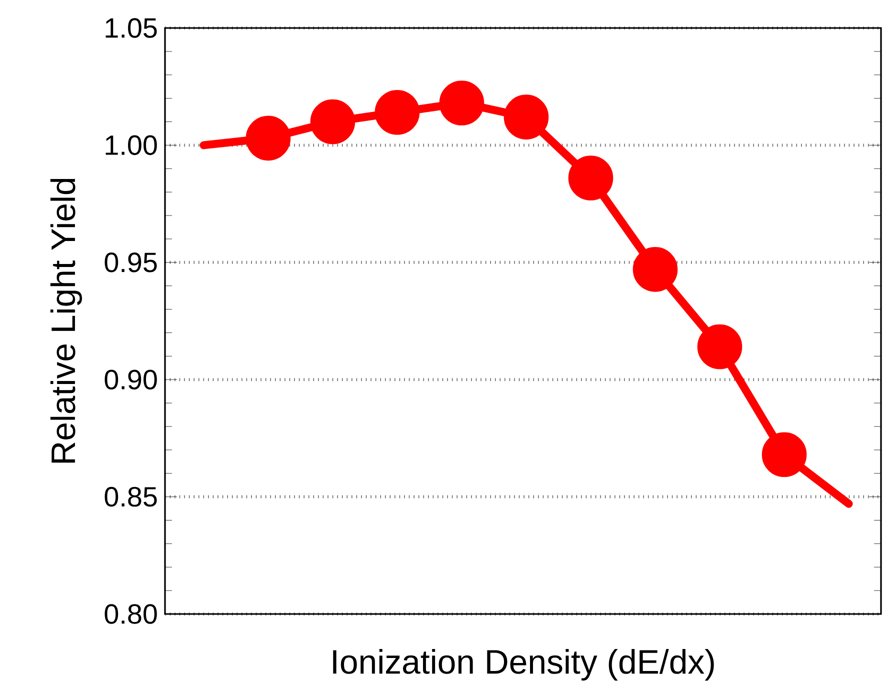 The height and width of the screenshot is (700, 886). I want to click on y-tick-label: 0.95, so click(130, 262).